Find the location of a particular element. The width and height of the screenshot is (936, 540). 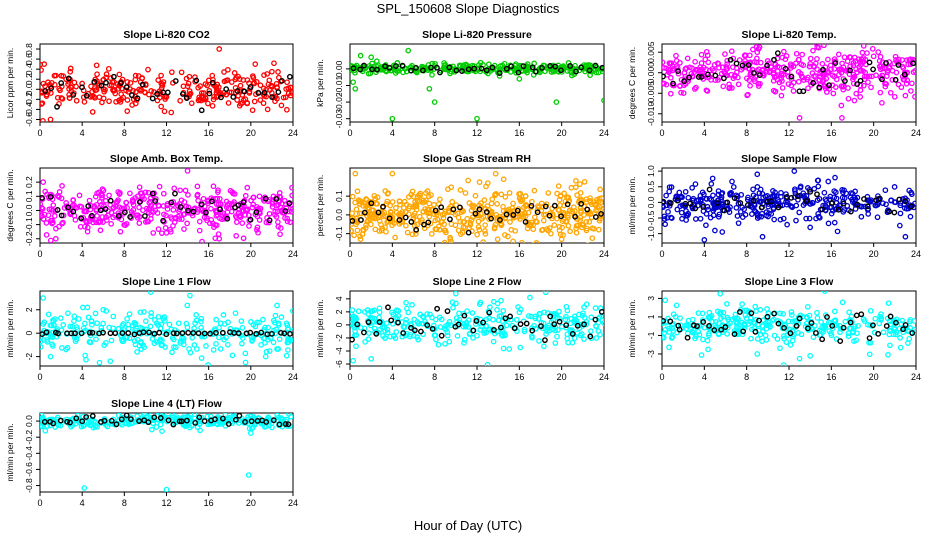

panel-title: Slope Sample Flow is located at coordinates (789, 159).